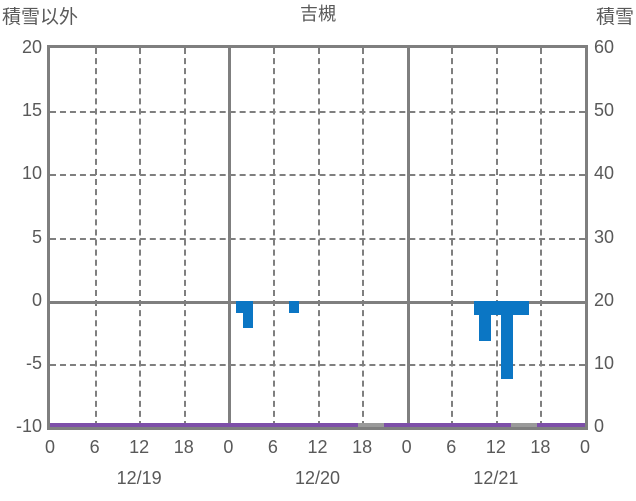 Image resolution: width=636 pixels, height=501 pixels. I want to click on y-axis-left-tick-label: 20, so click(31, 47).